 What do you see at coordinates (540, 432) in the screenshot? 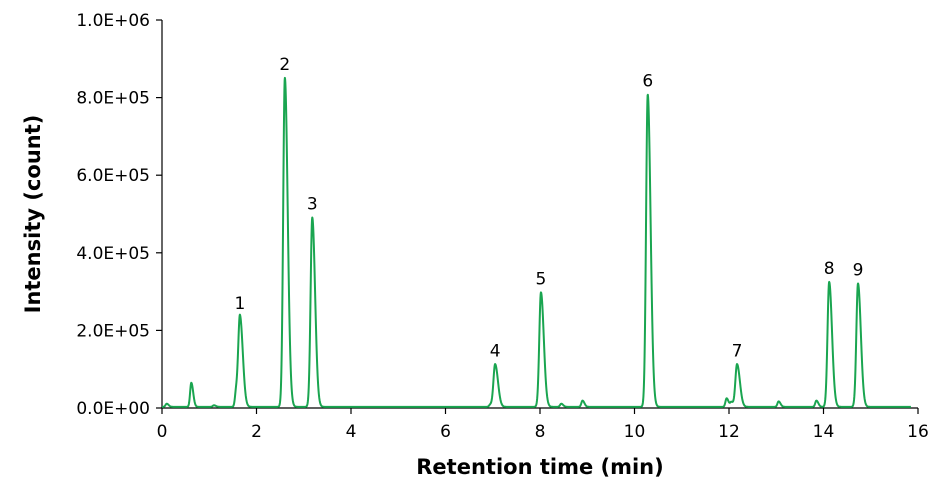
I see `x-tick-label: 8` at bounding box center [540, 432].